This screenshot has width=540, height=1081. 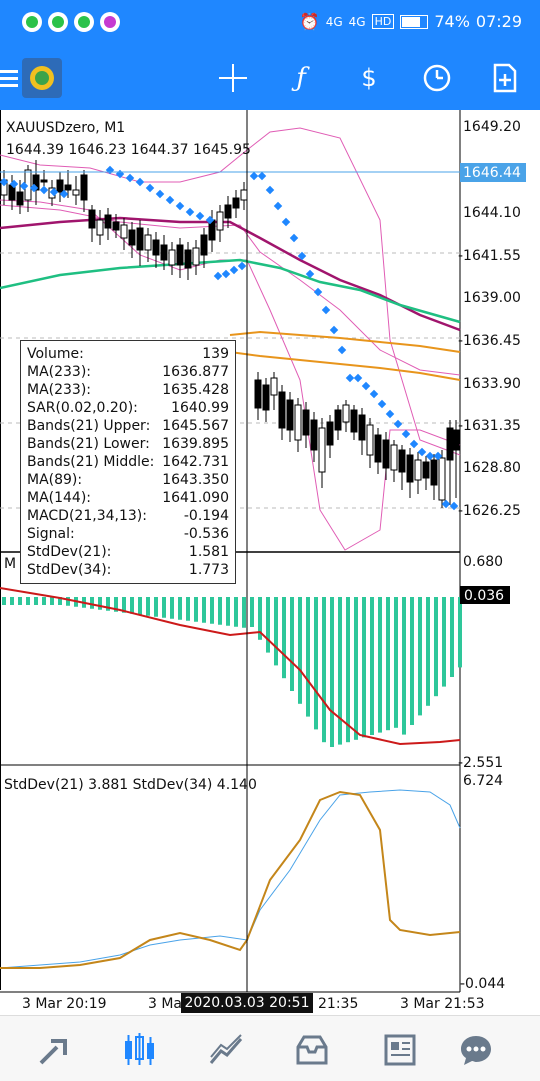 What do you see at coordinates (13, 78) in the screenshot?
I see `menu-icon` at bounding box center [13, 78].